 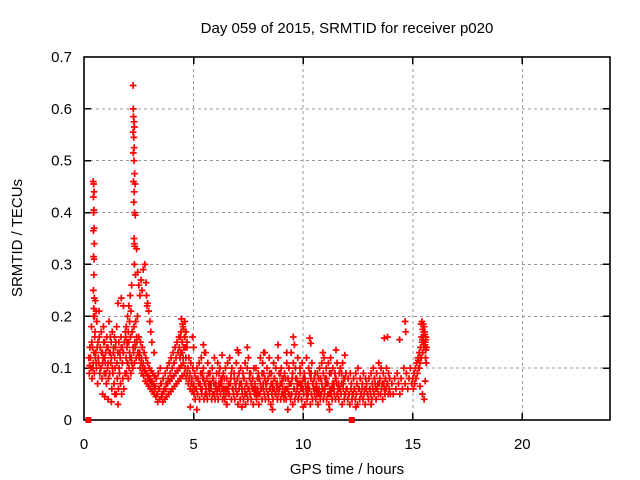 What do you see at coordinates (522, 444) in the screenshot?
I see `x-tick-label: 20` at bounding box center [522, 444].